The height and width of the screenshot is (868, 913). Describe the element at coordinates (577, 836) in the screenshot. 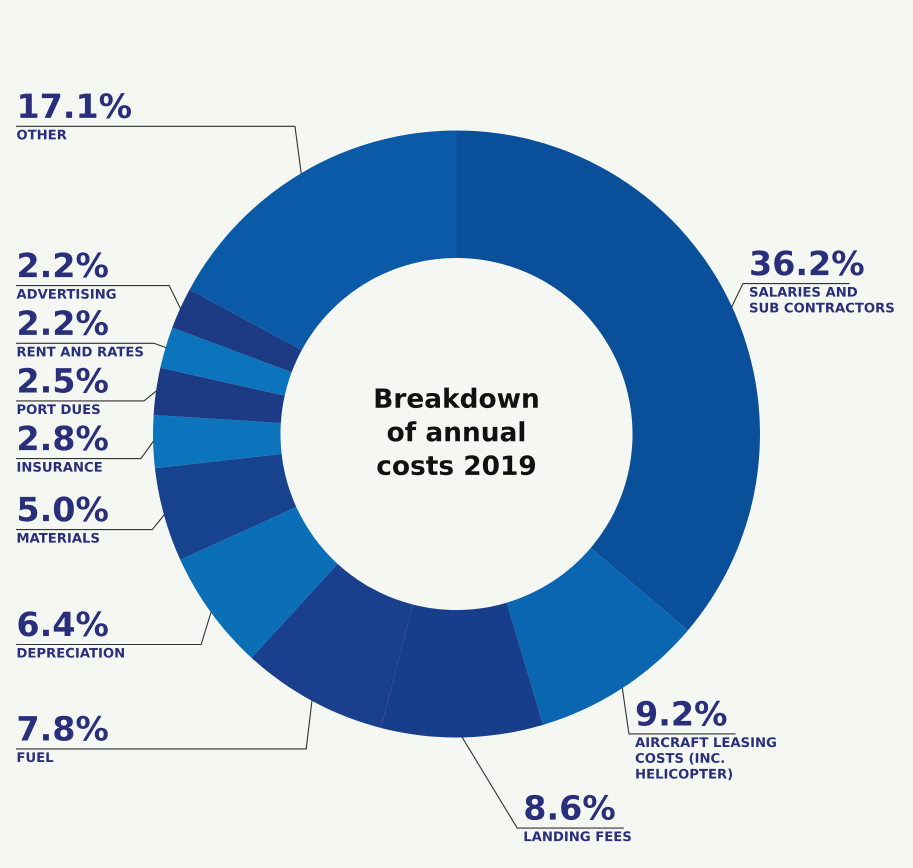

I see `slice-label: LANDING FEES` at that location.